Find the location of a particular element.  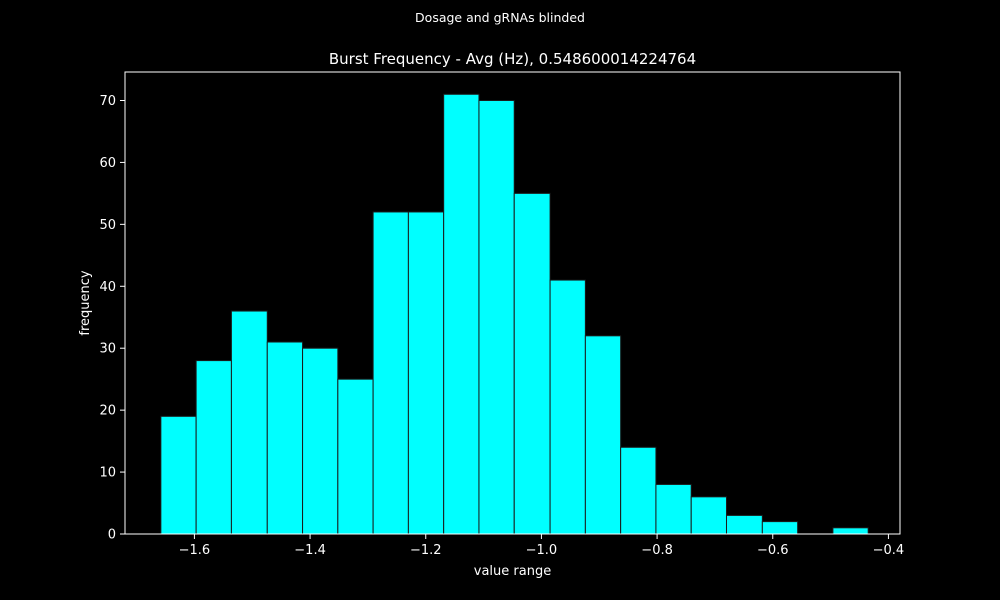

y-tick-label: 30 is located at coordinates (107, 349).